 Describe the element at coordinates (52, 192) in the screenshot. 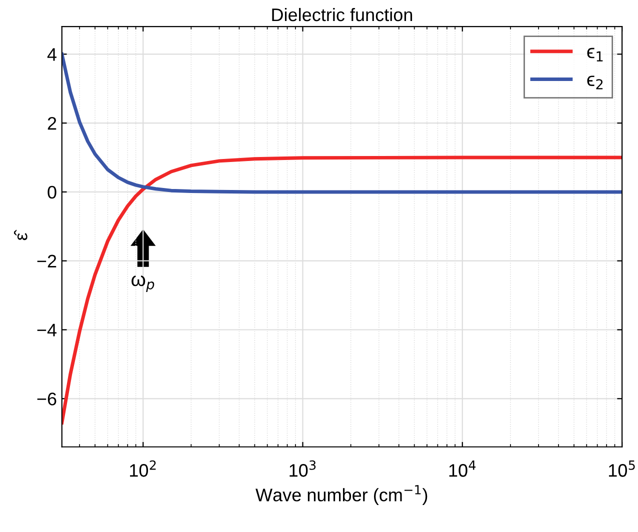

I see `y-tick-label: 0` at that location.